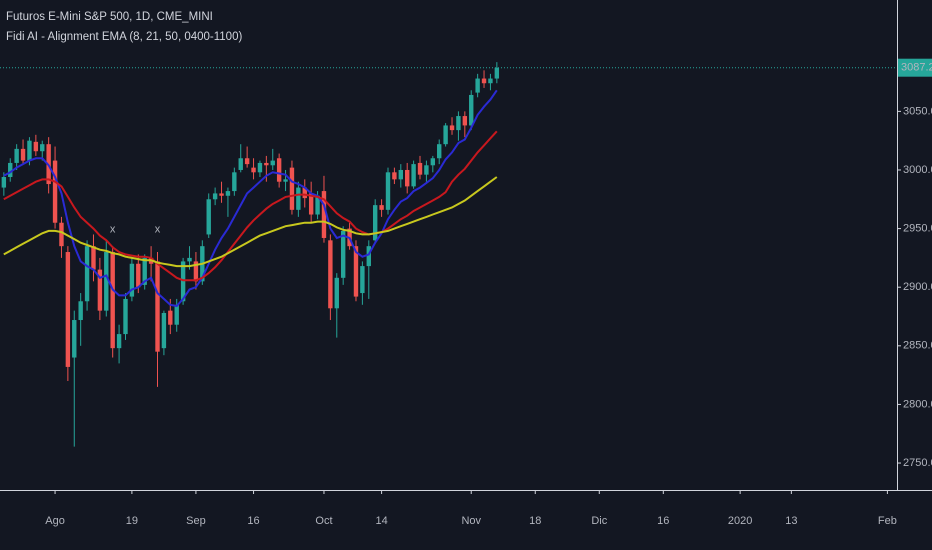 The height and width of the screenshot is (550, 932). I want to click on x-tick-label: Ago, so click(55, 521).